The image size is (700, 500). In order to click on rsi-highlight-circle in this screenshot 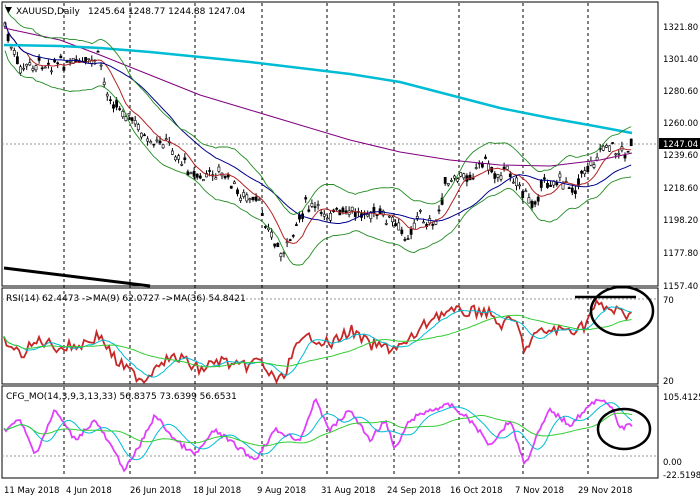, I will do `click(622, 311)`.